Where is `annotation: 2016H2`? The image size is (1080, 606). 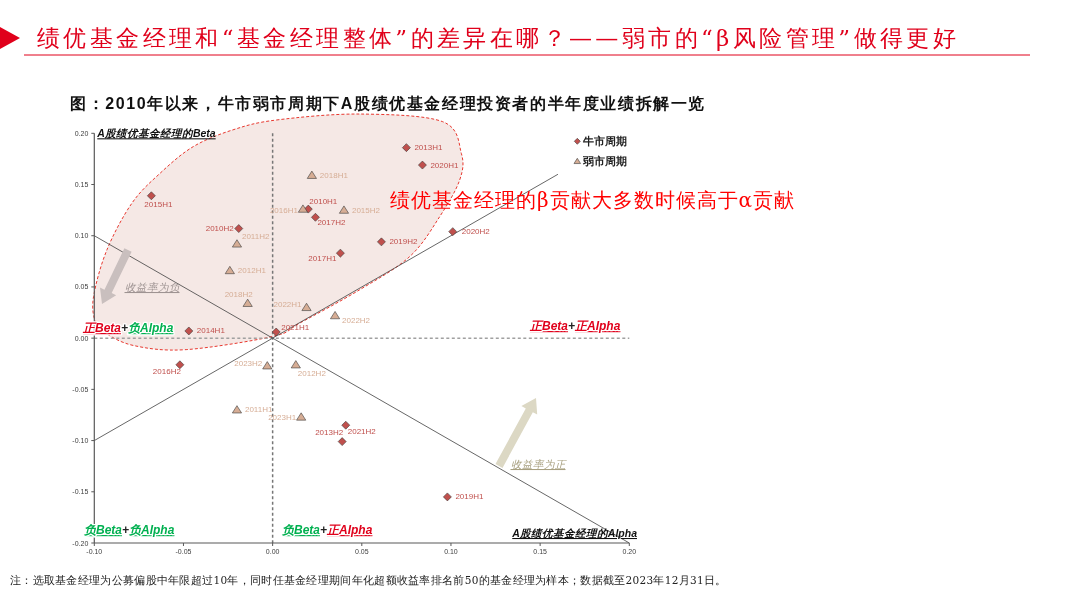
annotation: 2016H2 is located at coordinates (167, 372).